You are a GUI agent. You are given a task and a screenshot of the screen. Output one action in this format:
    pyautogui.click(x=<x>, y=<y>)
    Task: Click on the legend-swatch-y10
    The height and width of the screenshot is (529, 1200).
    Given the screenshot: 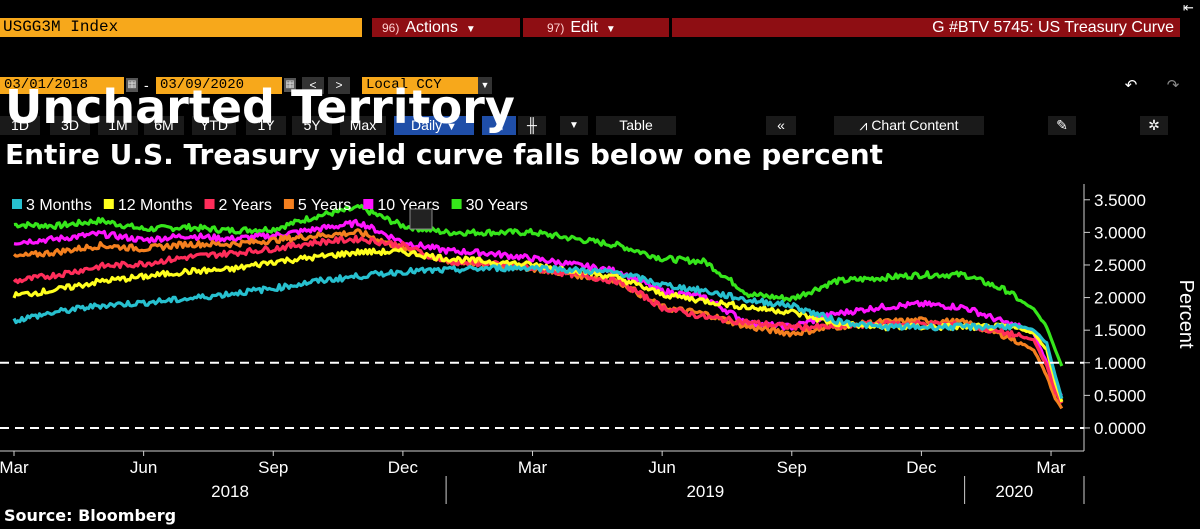 What is the action you would take?
    pyautogui.click(x=368, y=204)
    